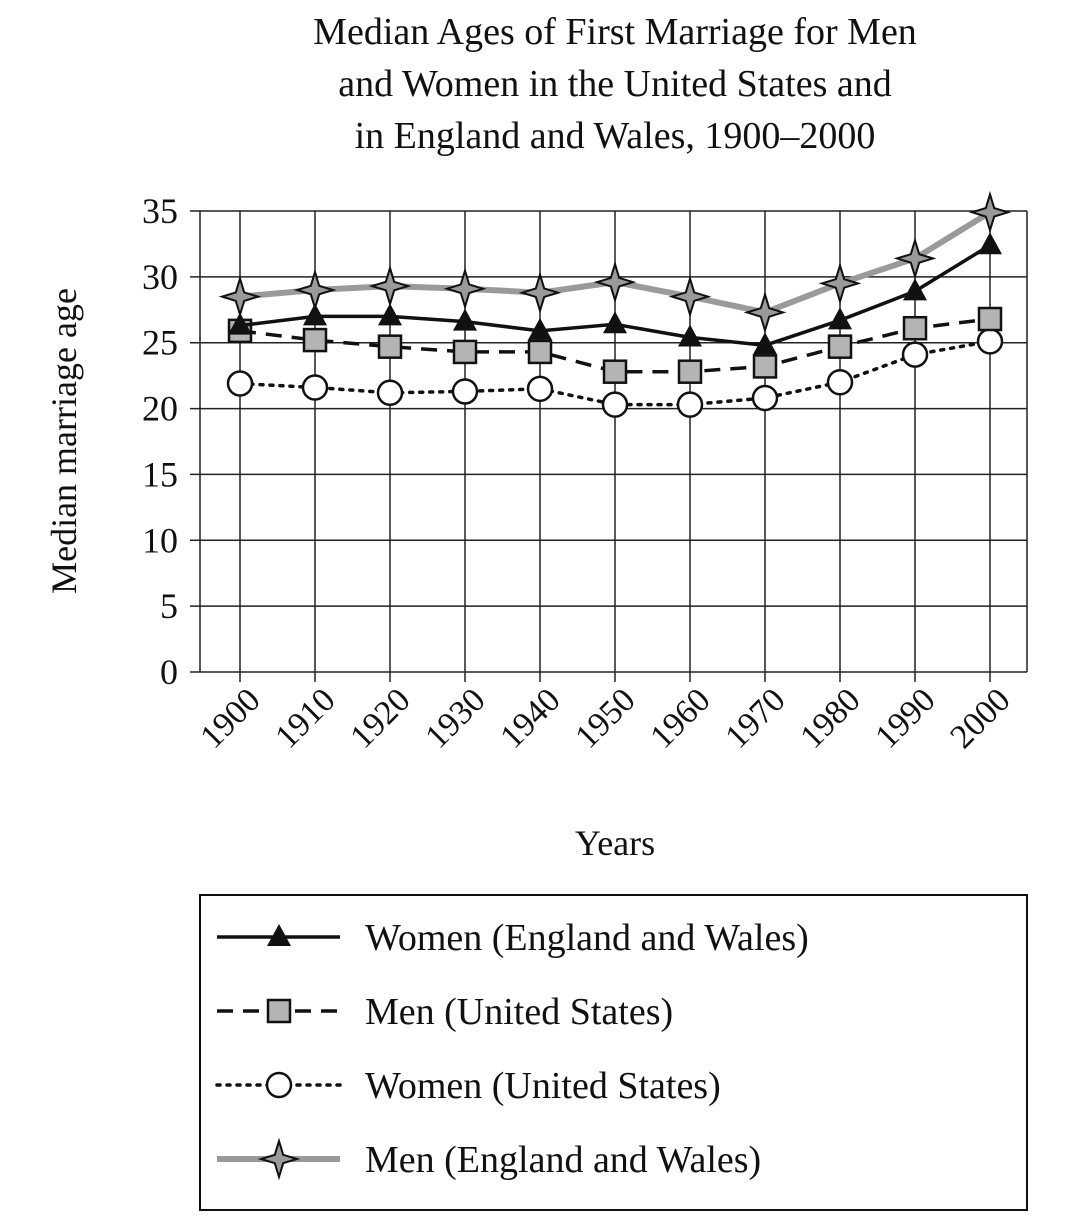  I want to click on y-tick-label: 15, so click(160, 474).